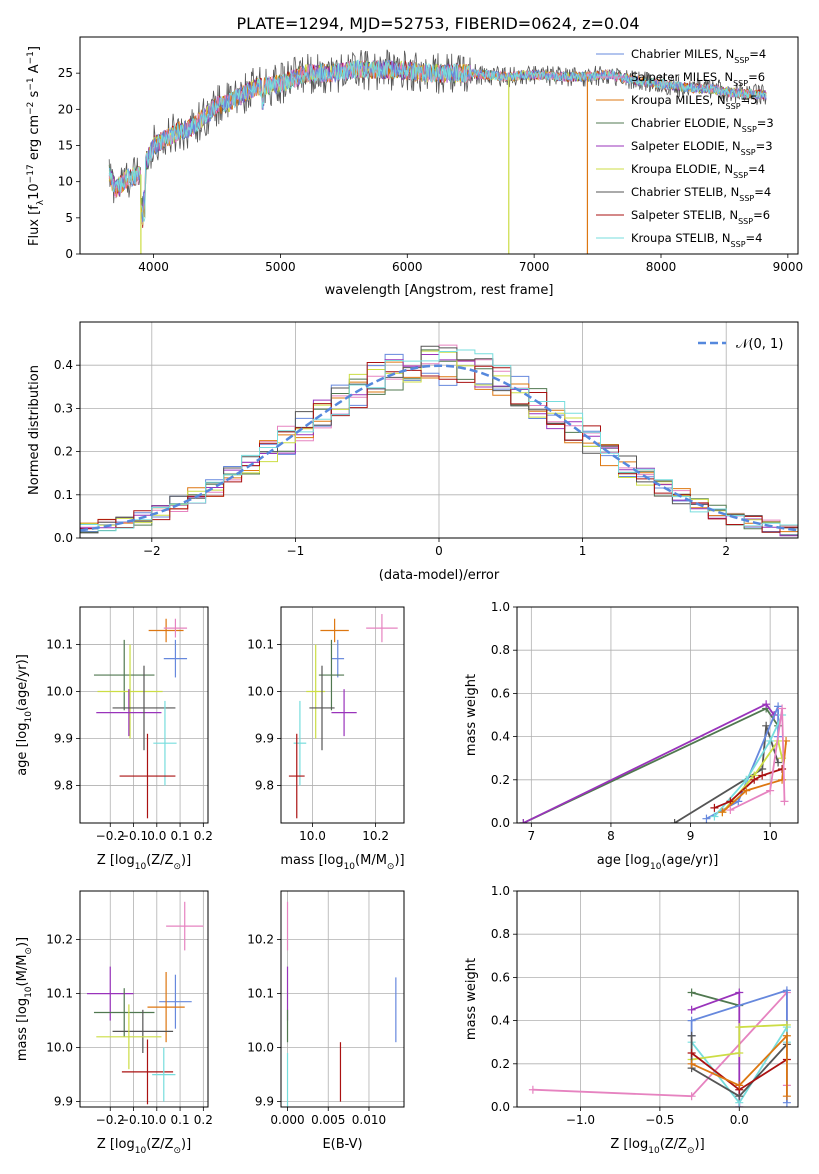 Image resolution: width=819 pixels, height=1174 pixels. Describe the element at coordinates (69, 218) in the screenshot. I see `y-tick-label: 5` at that location.